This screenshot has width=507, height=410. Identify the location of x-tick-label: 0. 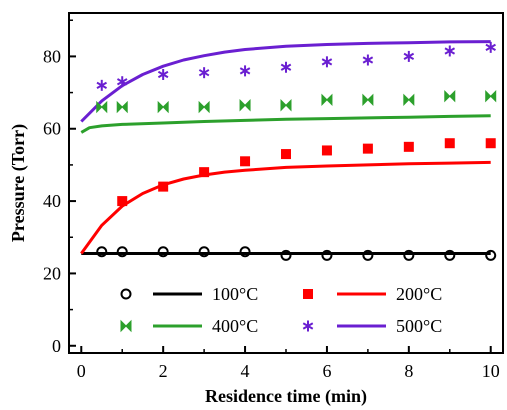
(81, 371).